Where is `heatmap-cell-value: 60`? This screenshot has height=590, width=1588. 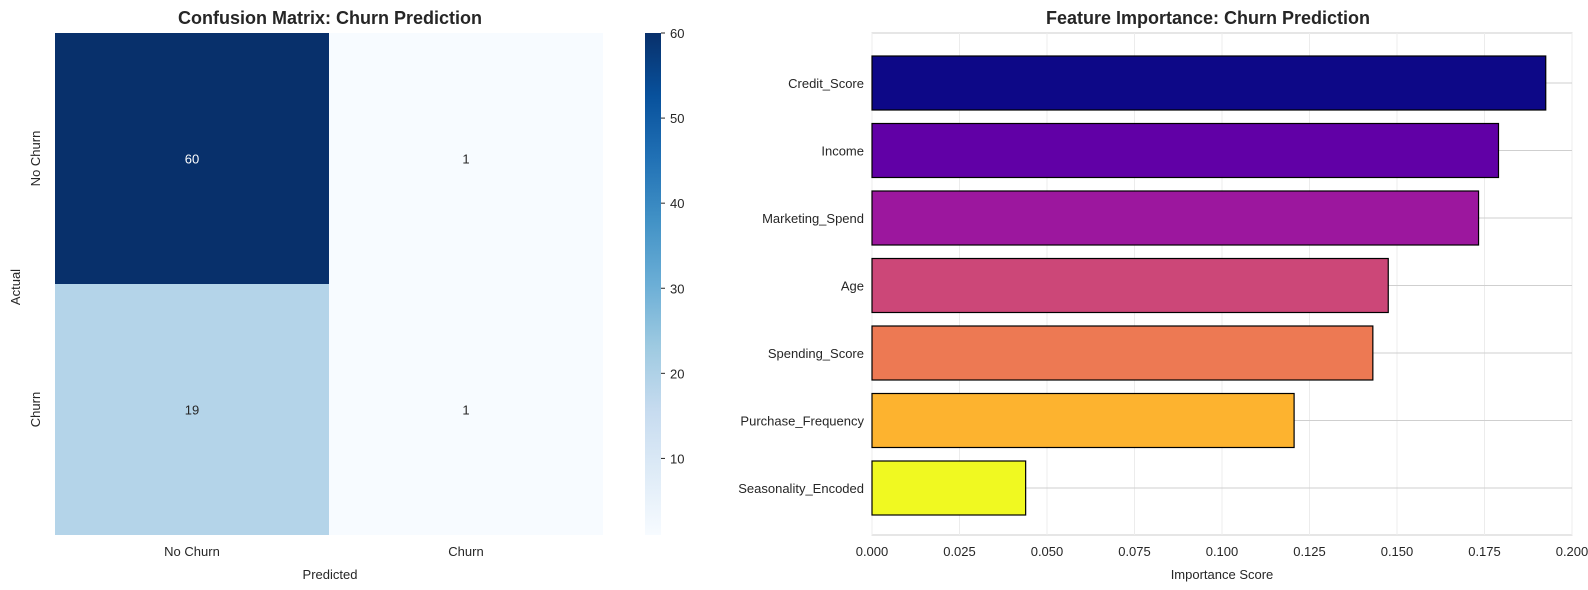 heatmap-cell-value: 60 is located at coordinates (192, 159).